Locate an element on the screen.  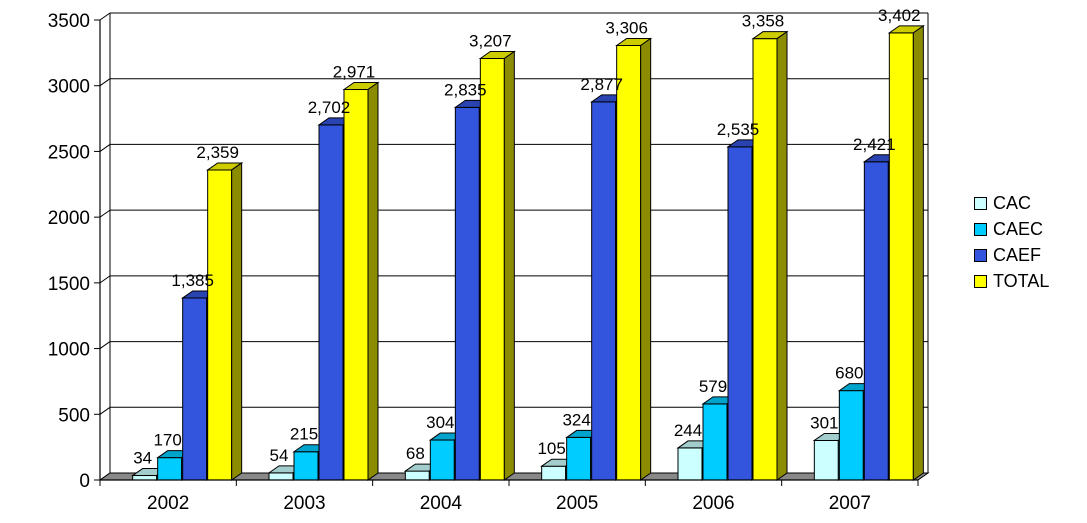
data-label-caef: 2,835 is located at coordinates (465, 89).